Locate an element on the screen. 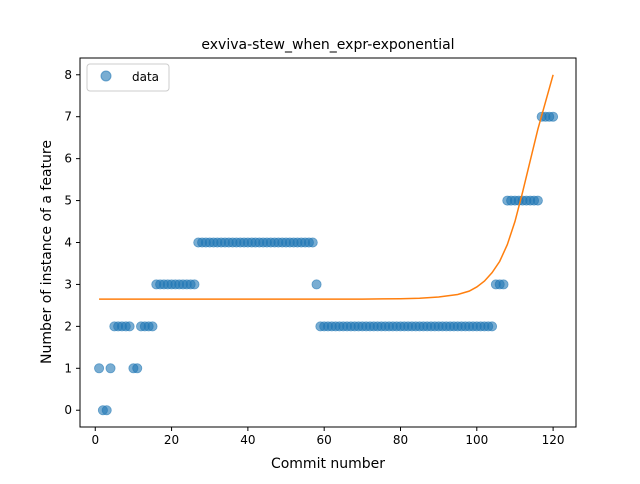 This screenshot has height=484, width=640. y-tick-label: 4 is located at coordinates (68, 243).